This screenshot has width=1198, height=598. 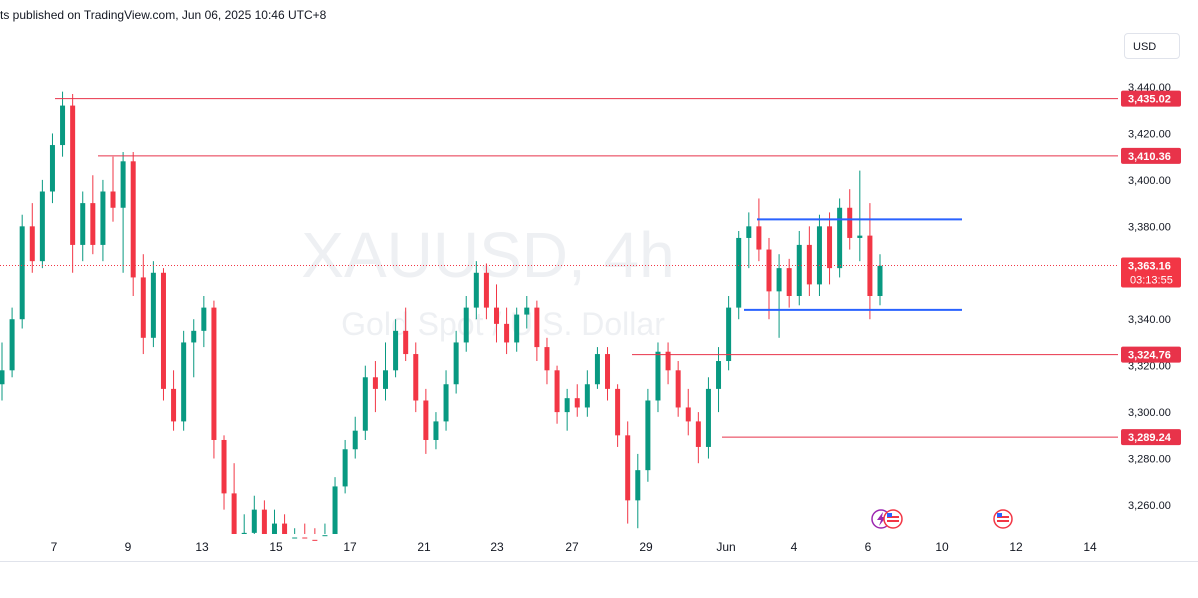 What do you see at coordinates (1149, 266) in the screenshot?
I see `last-price-value: 3,363.16` at bounding box center [1149, 266].